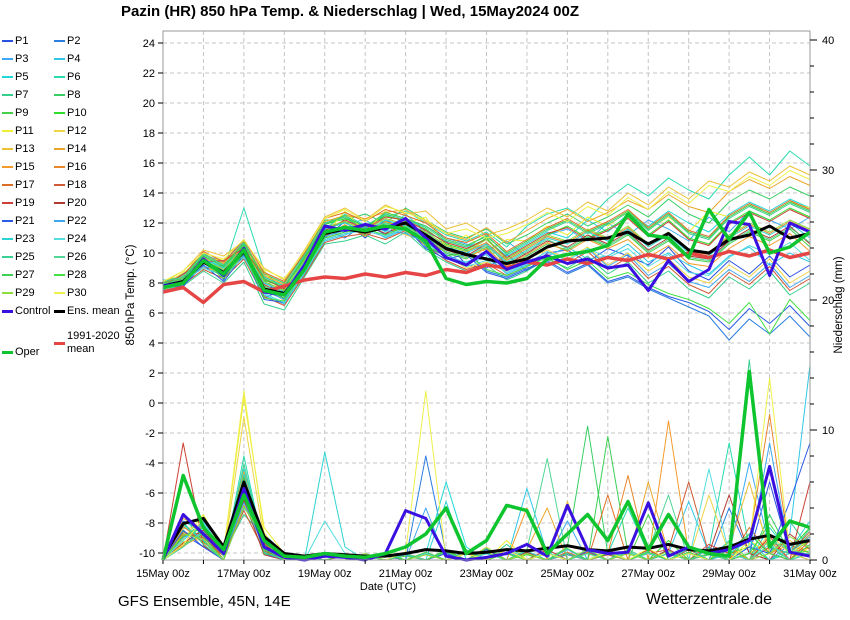 This screenshot has height=620, width=850. I want to click on legend-item-P26-color-swatch, so click(59, 257).